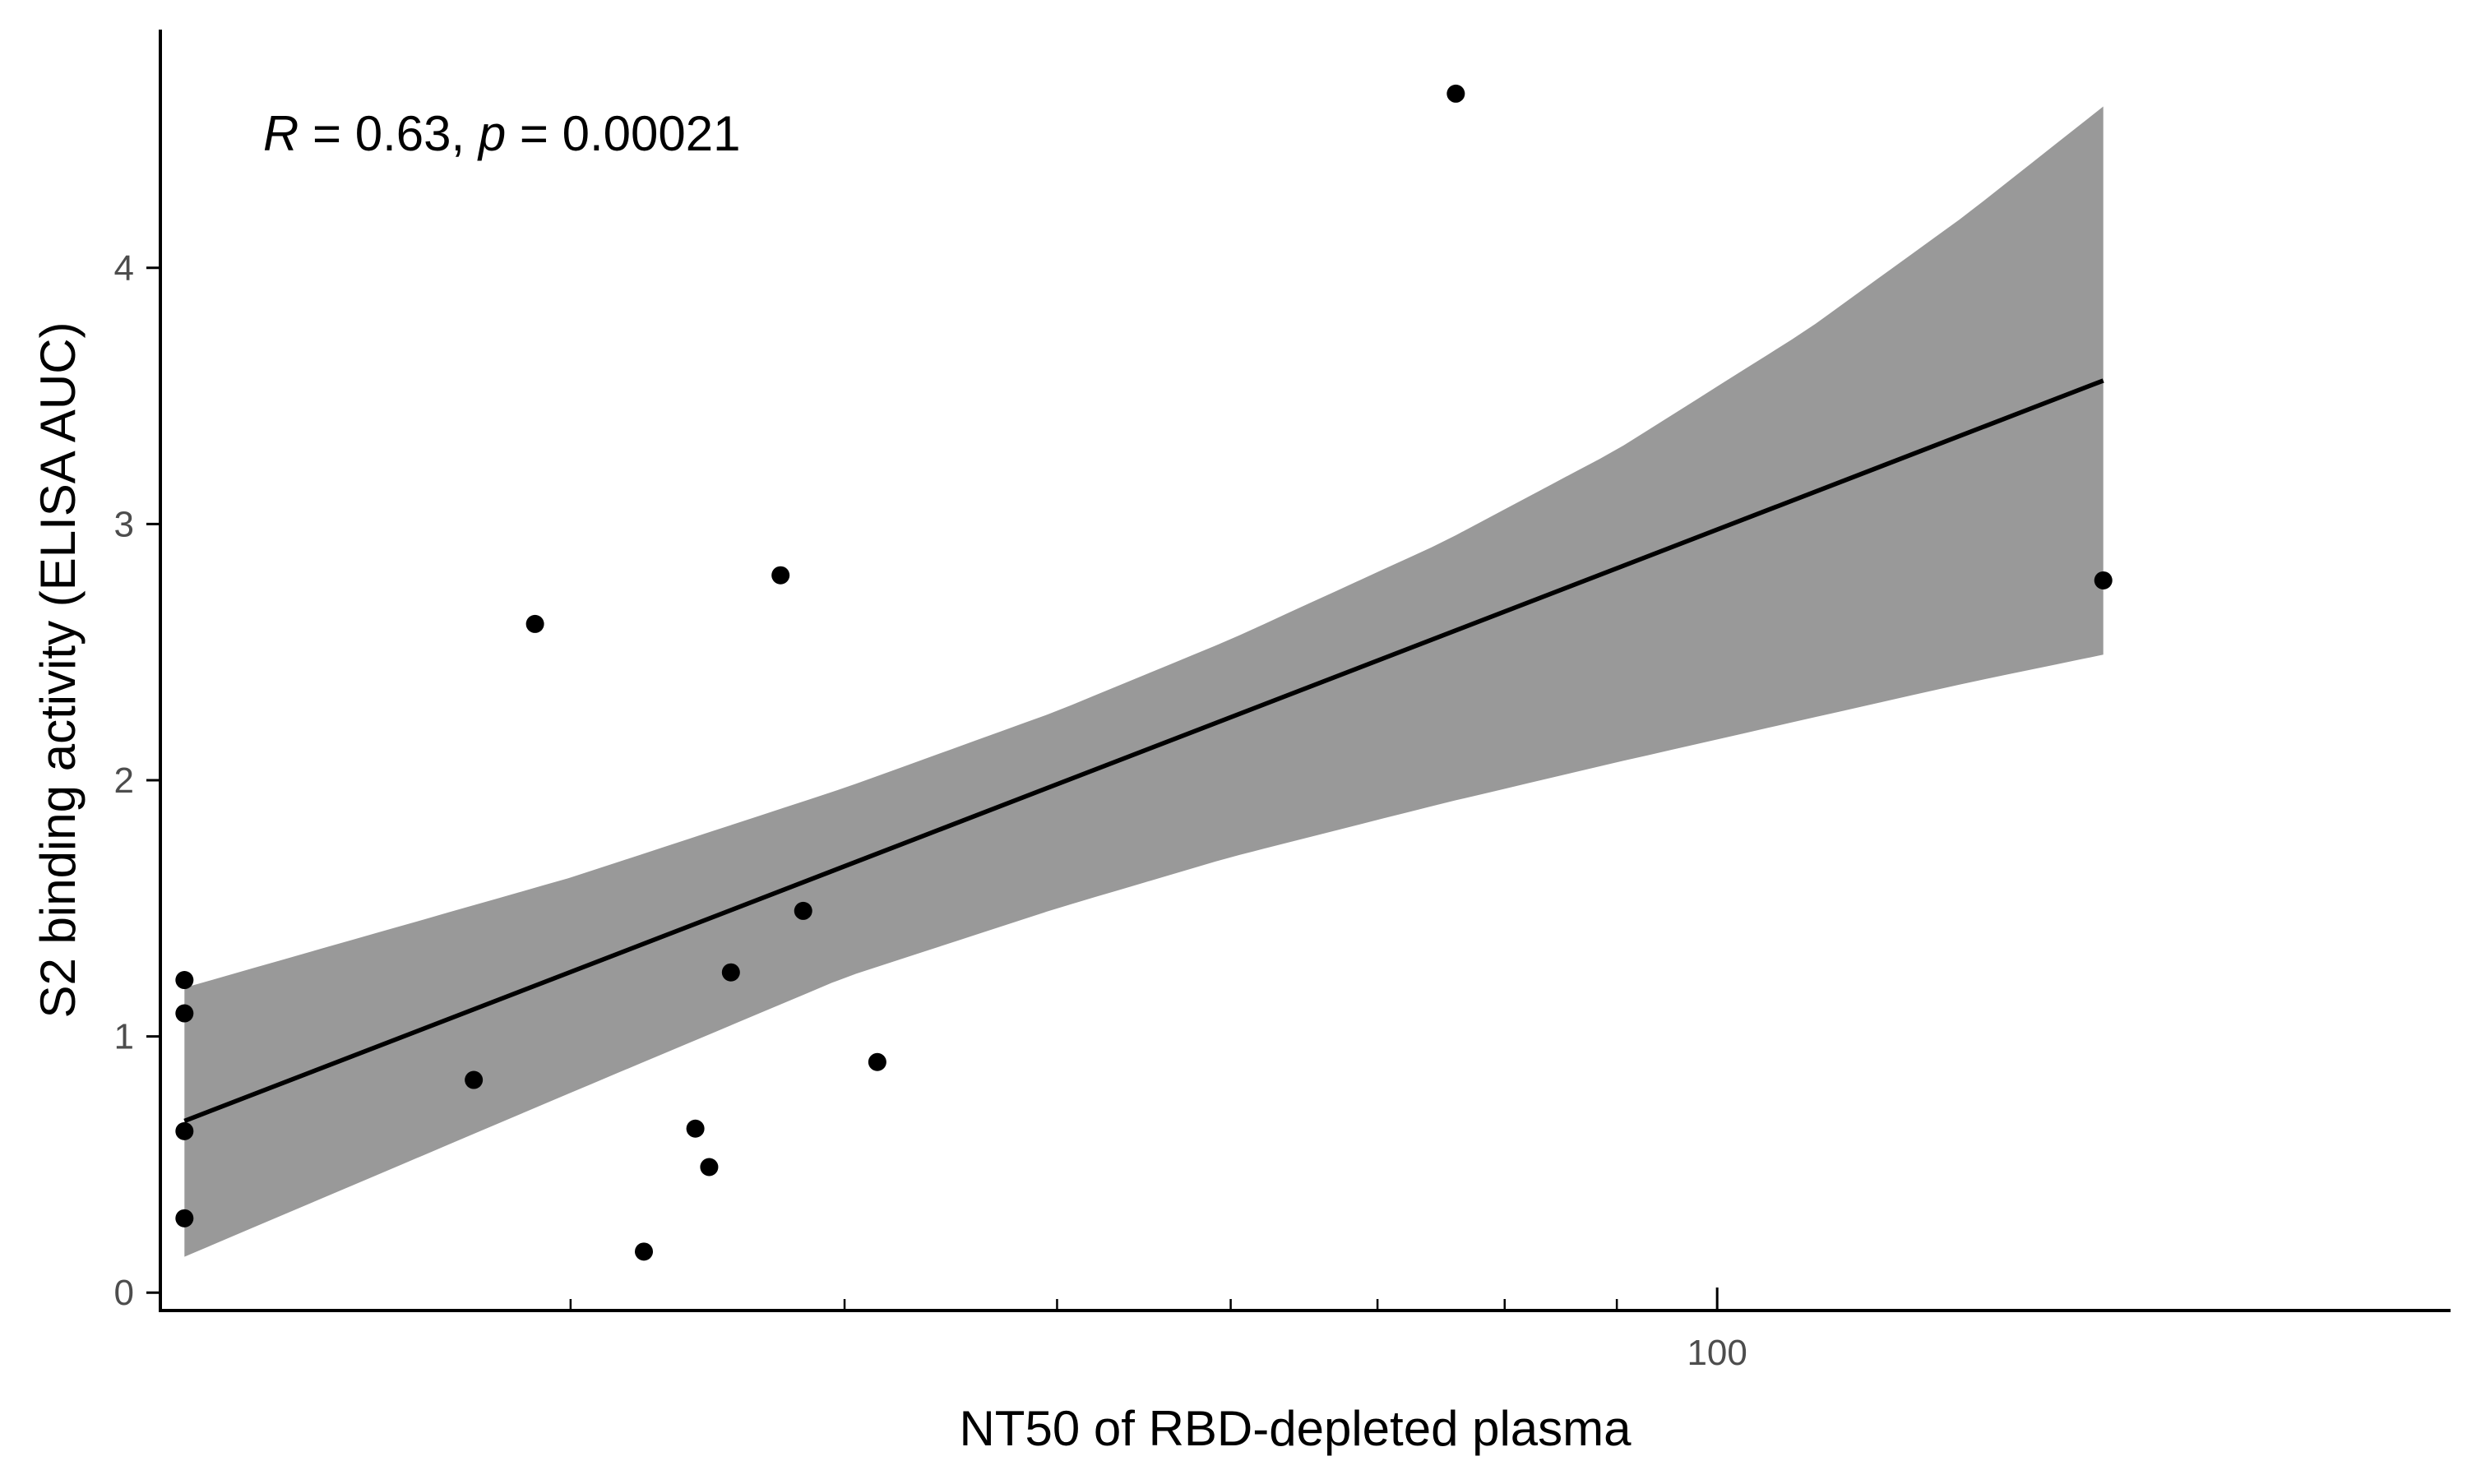 Image resolution: width=2467 pixels, height=1484 pixels. Describe the element at coordinates (492, 133) in the screenshot. I see `p-symbol: p` at that location.